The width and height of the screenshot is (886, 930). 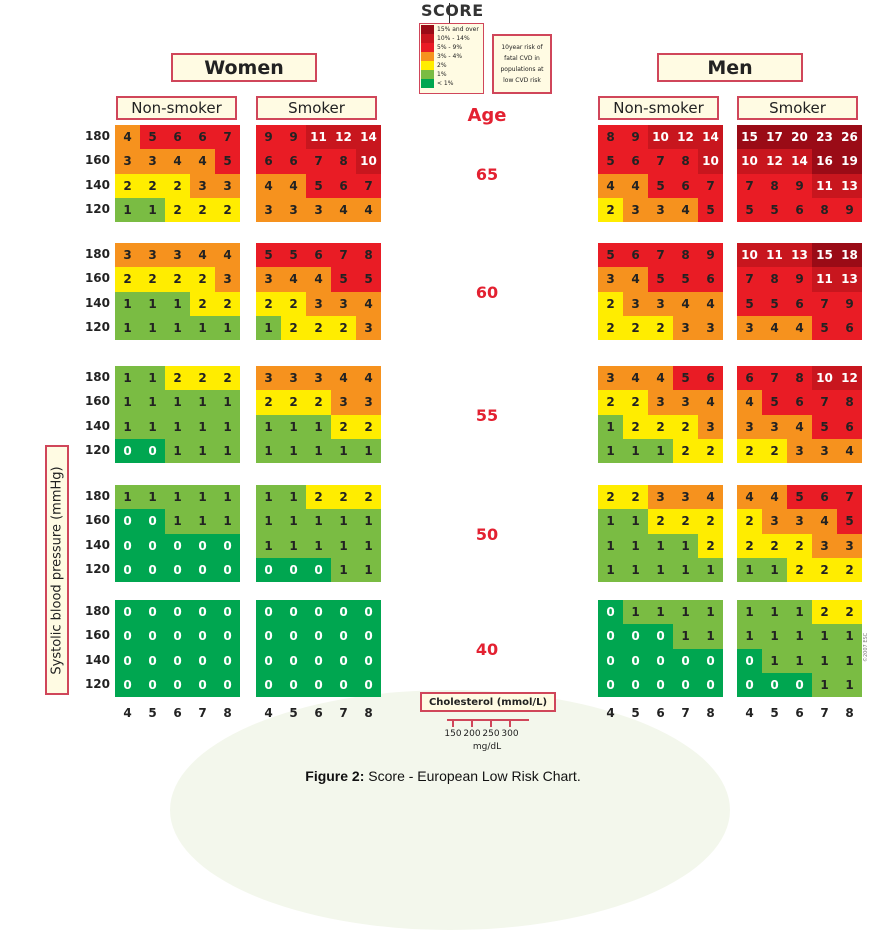 What do you see at coordinates (487, 174) in the screenshot?
I see `age-label: 65` at bounding box center [487, 174].